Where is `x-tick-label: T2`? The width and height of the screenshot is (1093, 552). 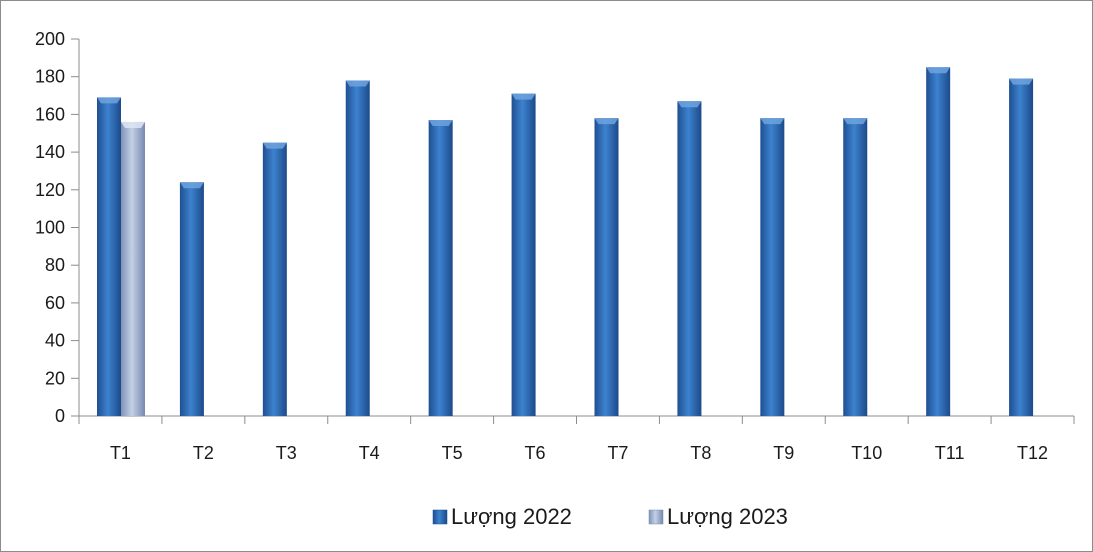
x-tick-label: T2 is located at coordinates (203, 453).